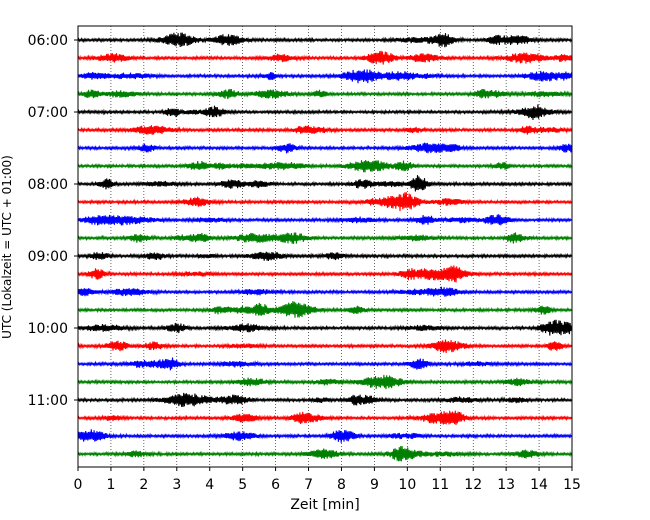  I want to click on y-tick-label-2: 08:00, so click(48, 185).